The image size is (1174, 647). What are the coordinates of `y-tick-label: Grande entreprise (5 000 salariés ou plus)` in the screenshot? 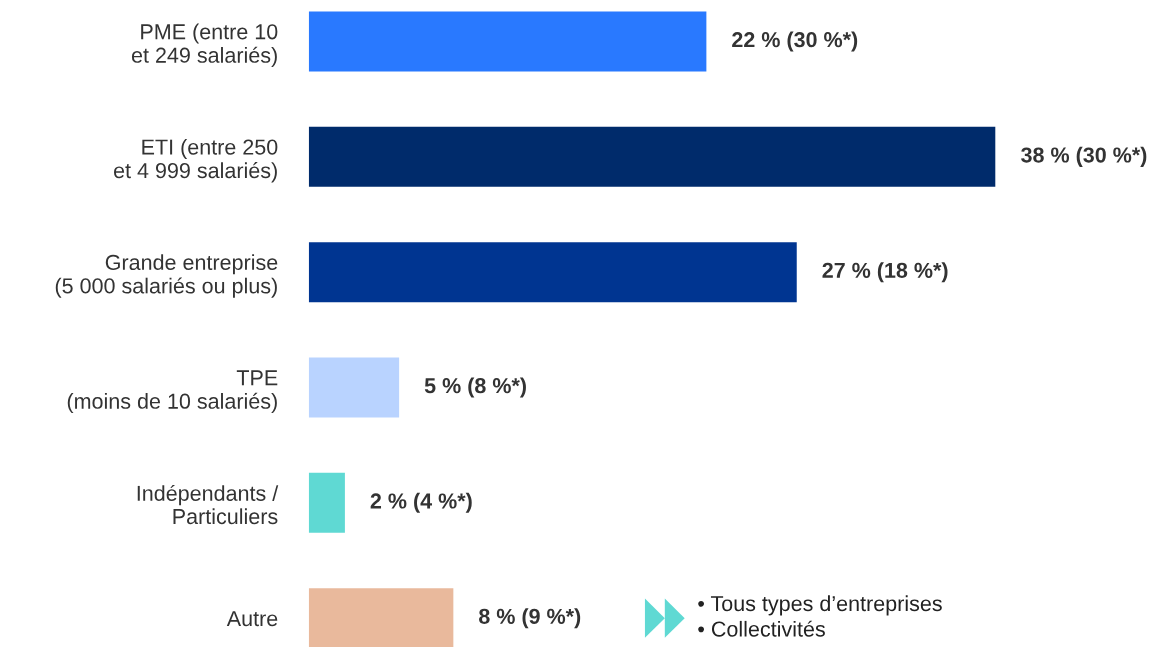 It's located at (166, 276).